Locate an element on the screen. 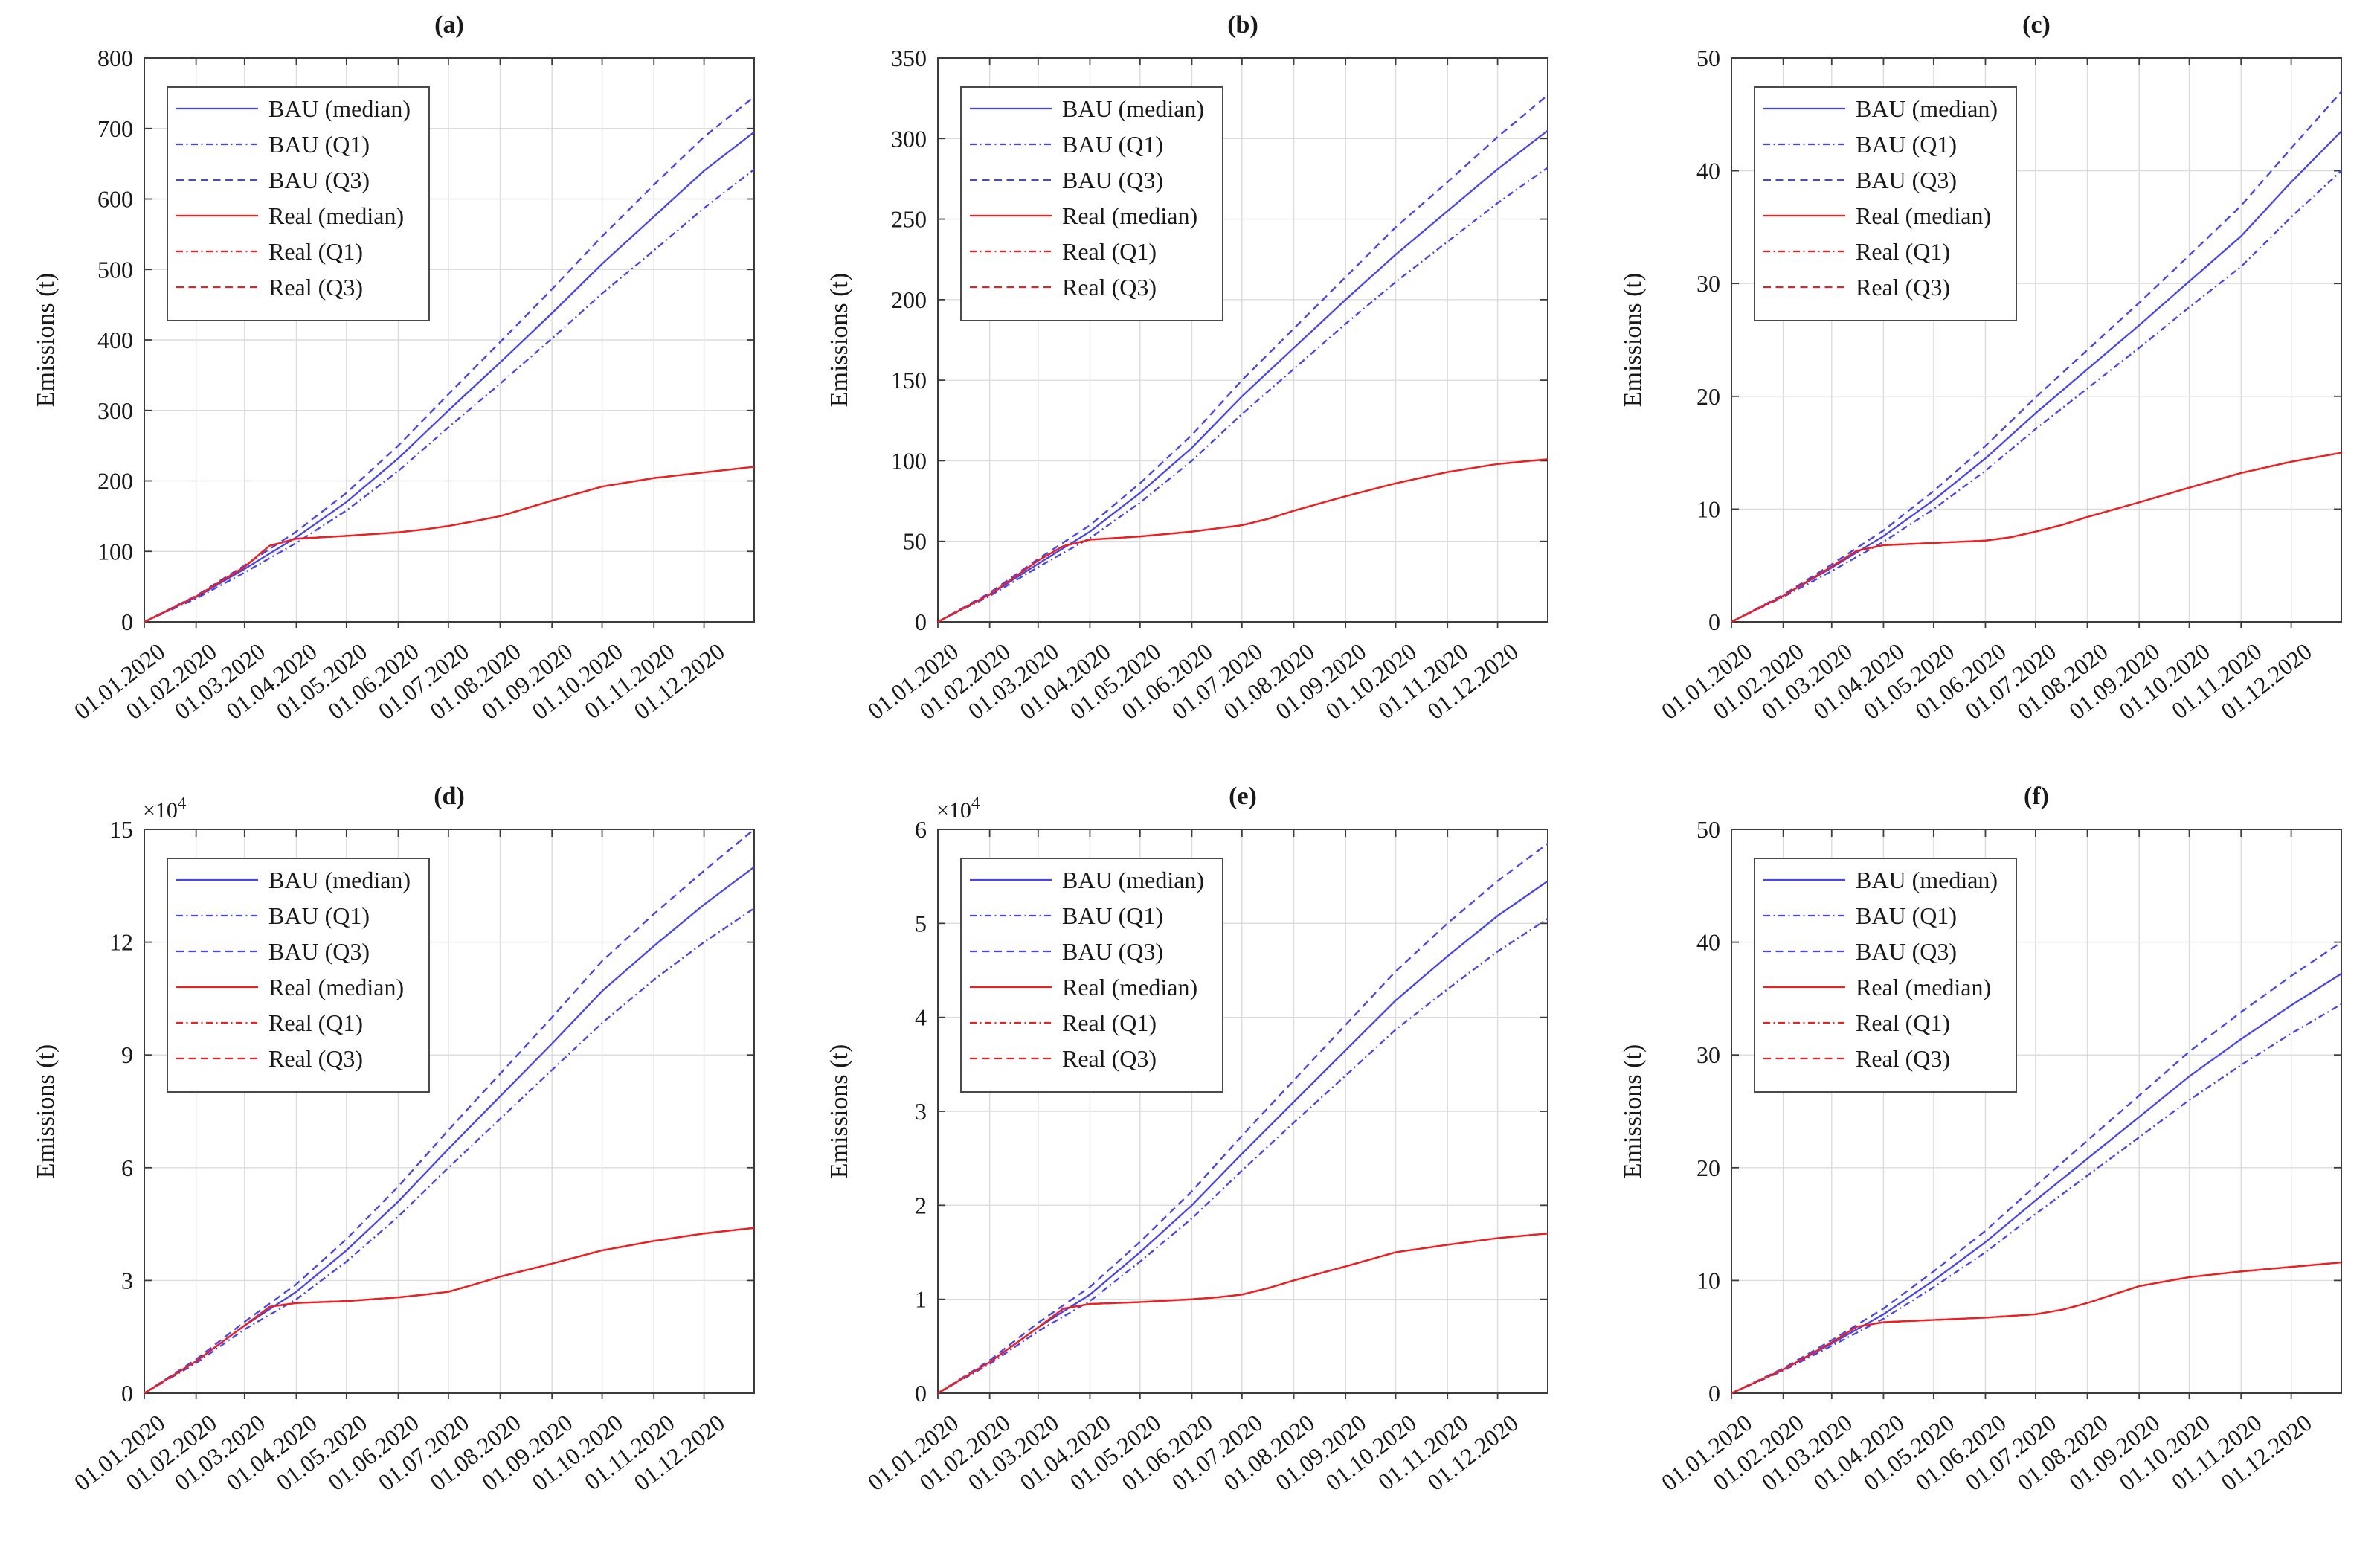 The height and width of the screenshot is (1542, 2380). chart-title: (b) is located at coordinates (1243, 25).